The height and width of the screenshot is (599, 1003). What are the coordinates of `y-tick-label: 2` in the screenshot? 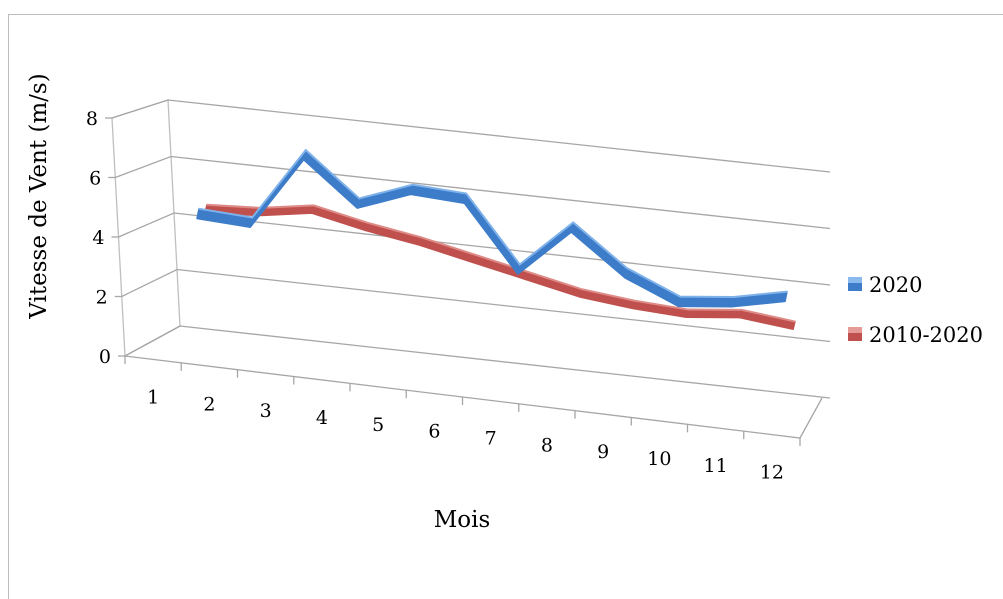 It's located at (102, 298).